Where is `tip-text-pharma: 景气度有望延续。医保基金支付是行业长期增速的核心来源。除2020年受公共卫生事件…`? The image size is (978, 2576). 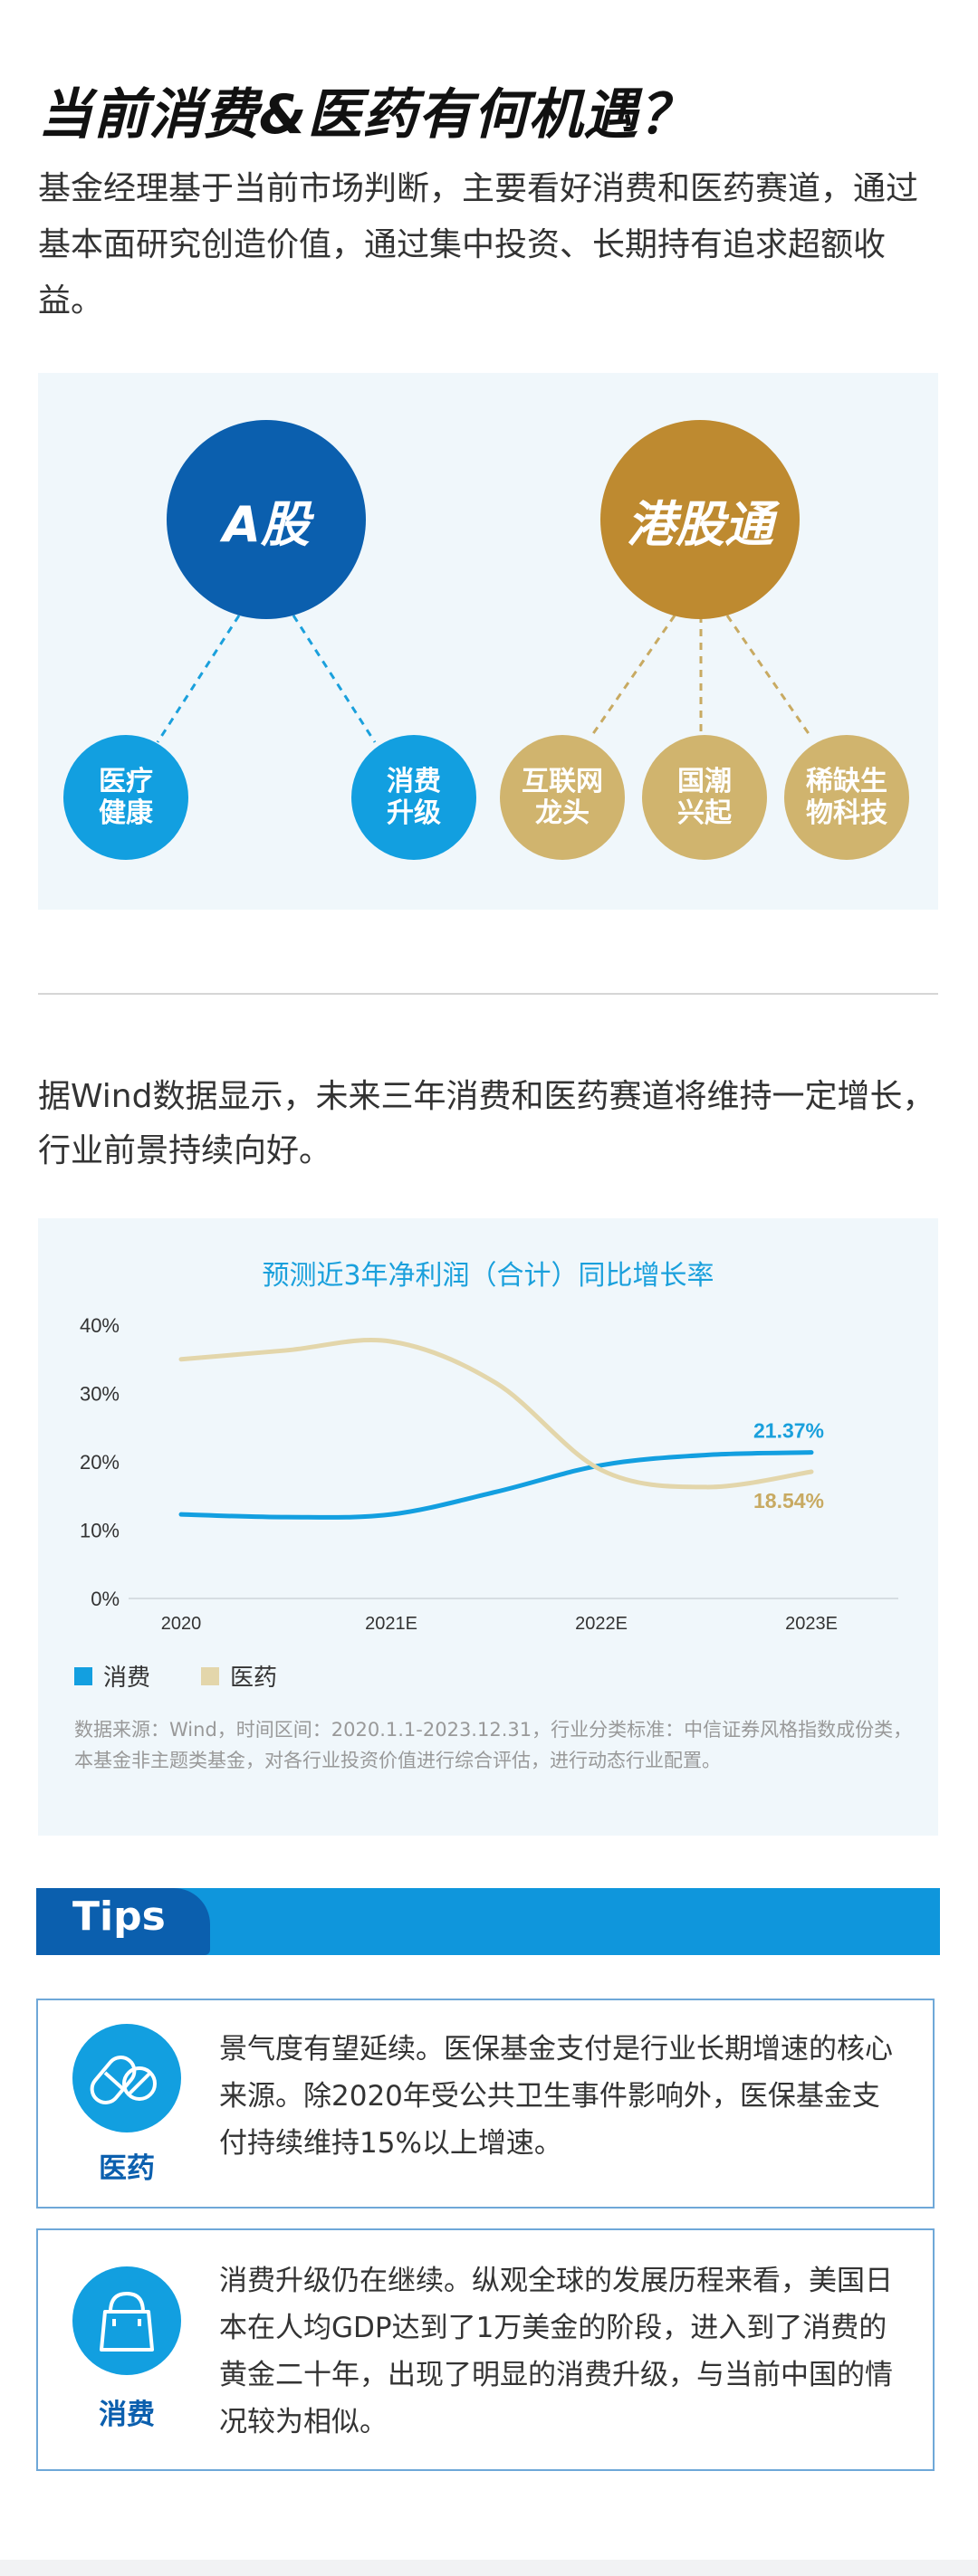 tip-text-pharma: 景气度有望延续。医保基金支付是行业长期增速的核心来源。除2020年受公共卫生事件… is located at coordinates (556, 2096).